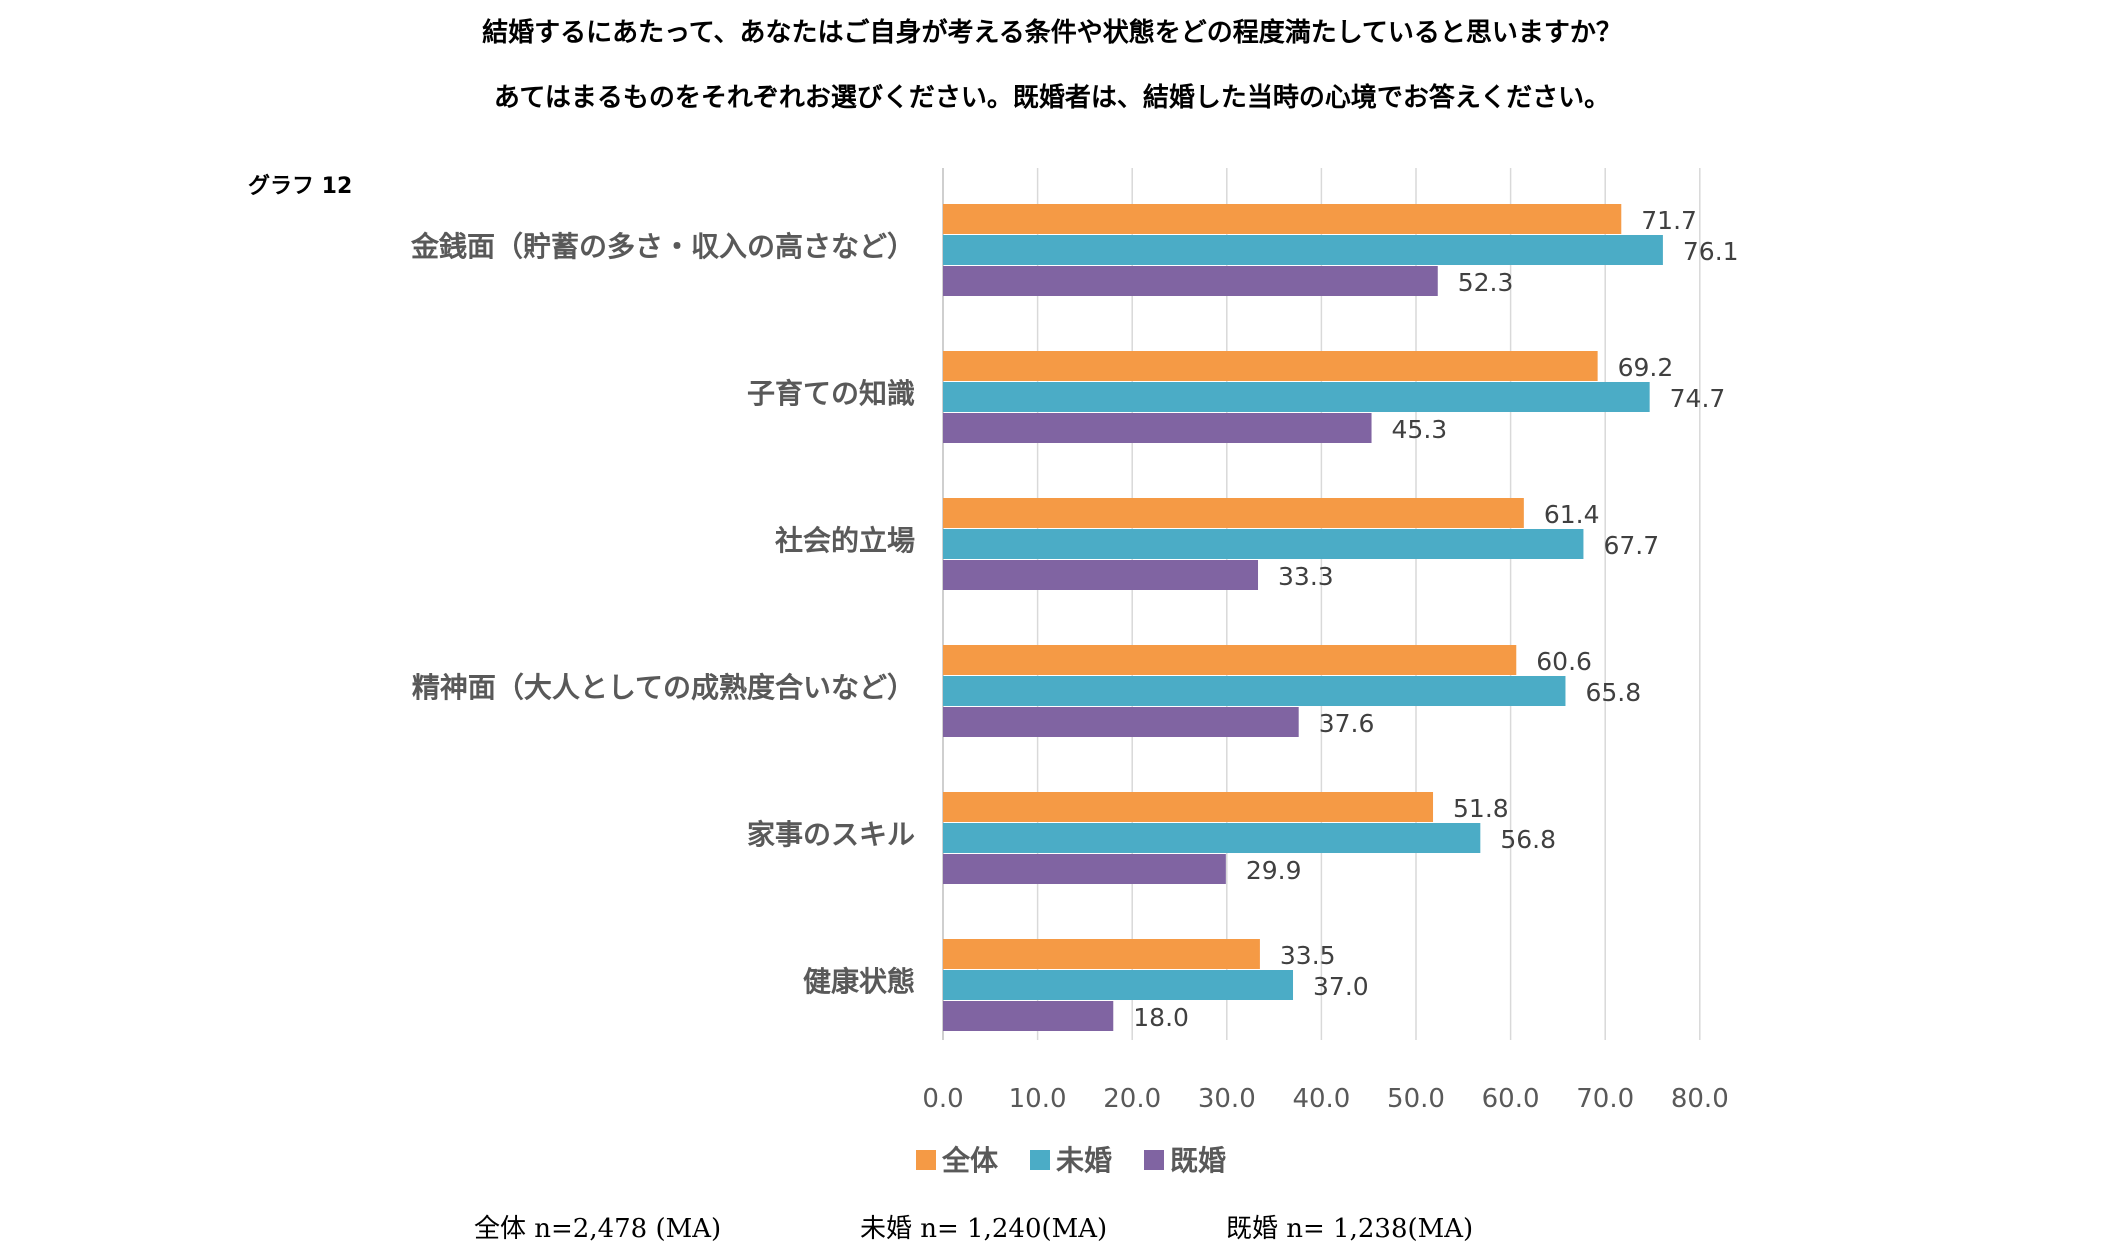 This screenshot has width=2104, height=1250. I want to click on data-label: 33.5, so click(1308, 955).